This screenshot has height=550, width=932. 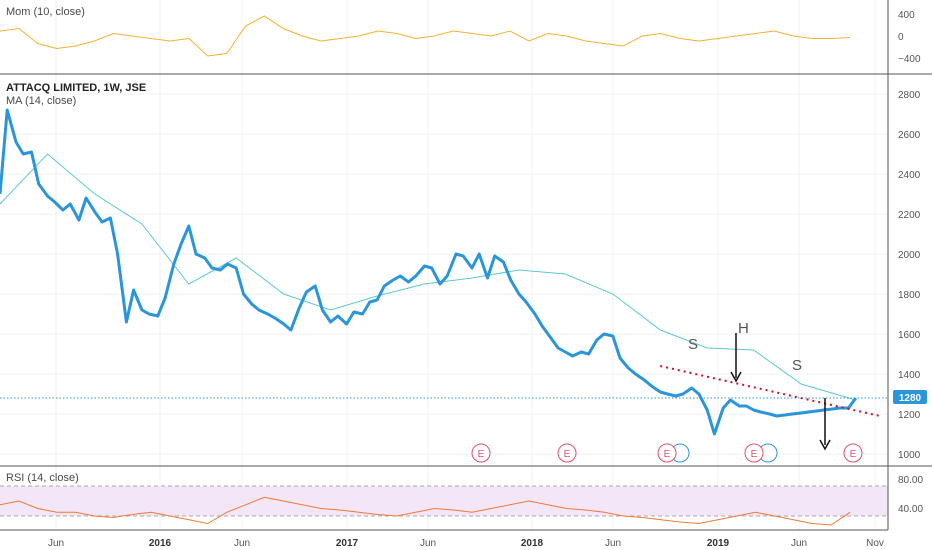 I want to click on price-ytick: 1400, so click(x=909, y=375).